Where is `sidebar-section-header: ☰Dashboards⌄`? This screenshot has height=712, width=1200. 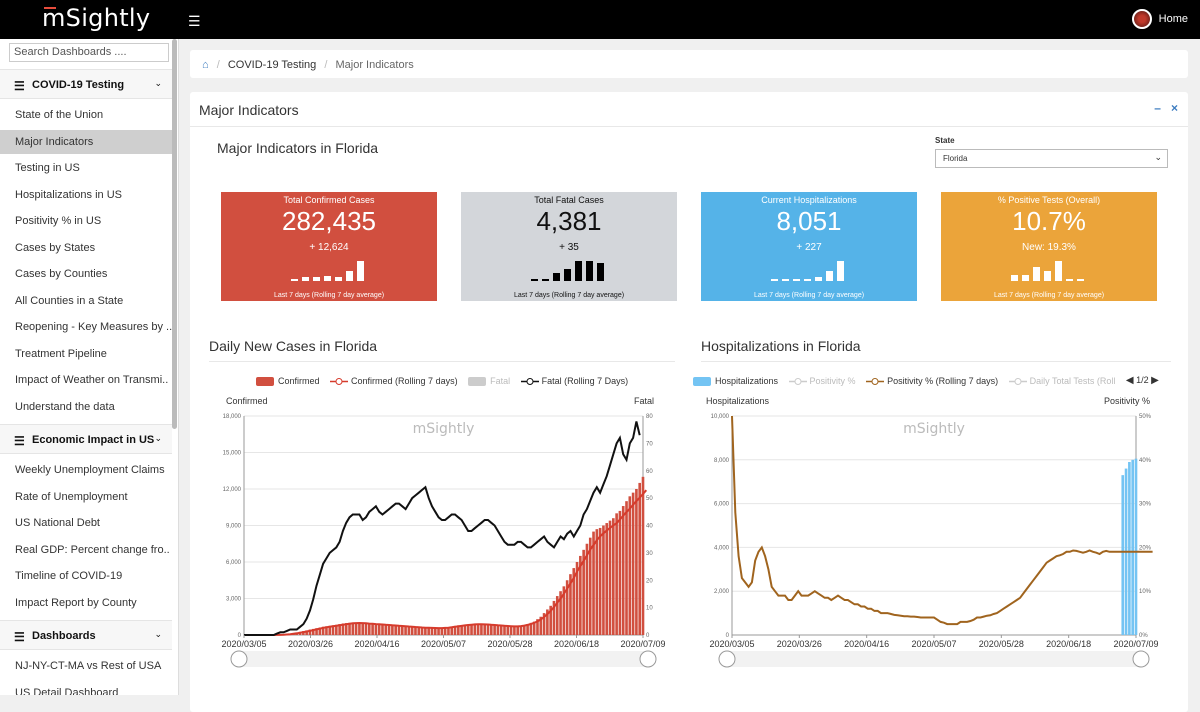 sidebar-section-header: ☰Dashboards⌄ is located at coordinates (86, 635).